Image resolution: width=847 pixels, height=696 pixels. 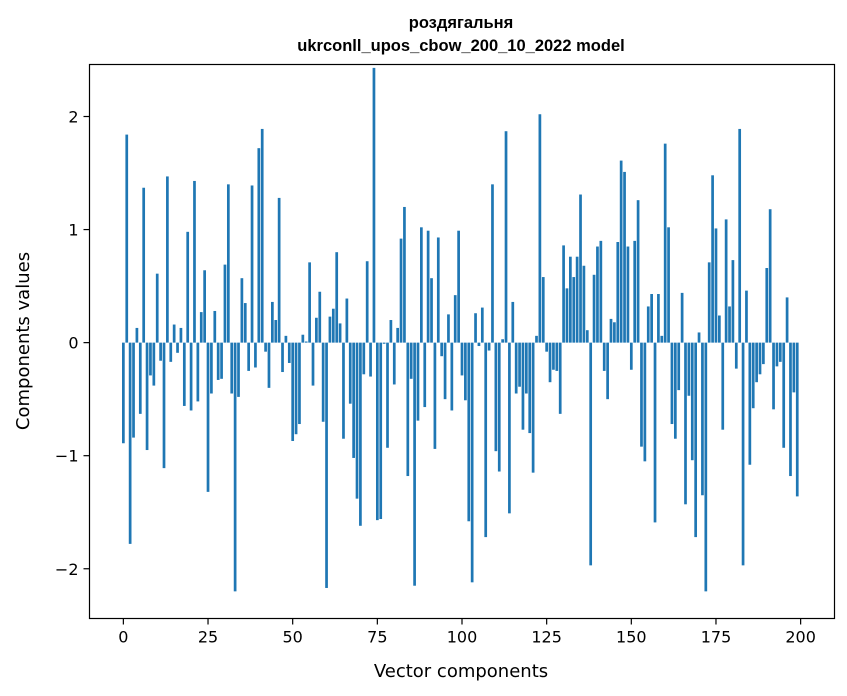 I want to click on y-tick-label: 1, so click(x=73, y=230).